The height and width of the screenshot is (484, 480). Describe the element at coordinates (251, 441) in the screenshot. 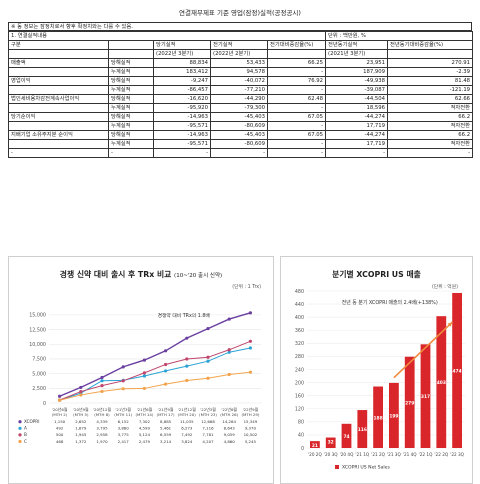

I see `data-label: 5,245` at that location.